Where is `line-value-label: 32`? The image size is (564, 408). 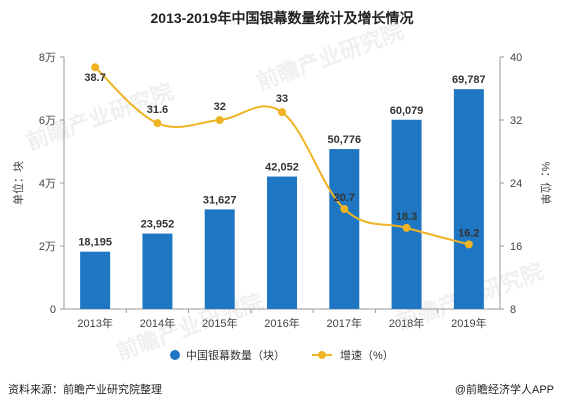
line-value-label: 32 is located at coordinates (220, 107).